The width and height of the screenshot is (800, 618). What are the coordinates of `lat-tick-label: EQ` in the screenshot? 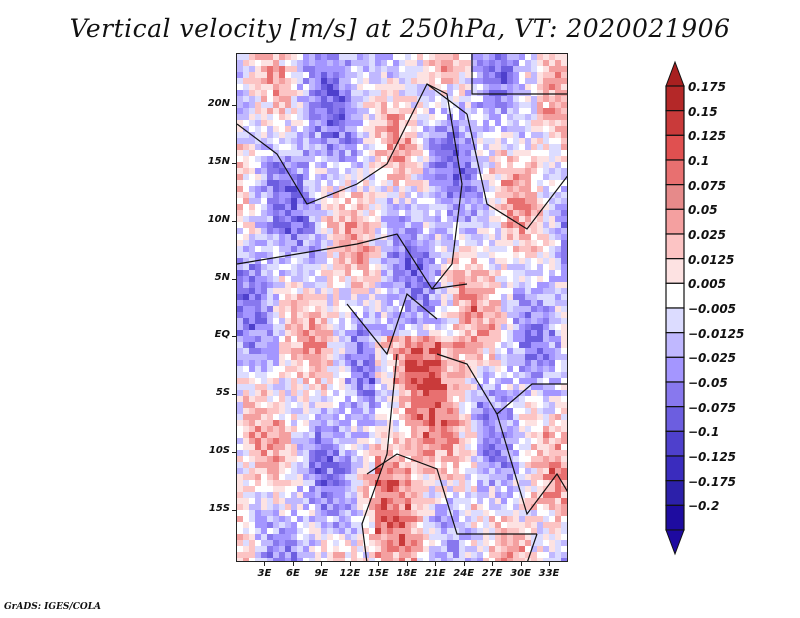 It's located at (222, 335).